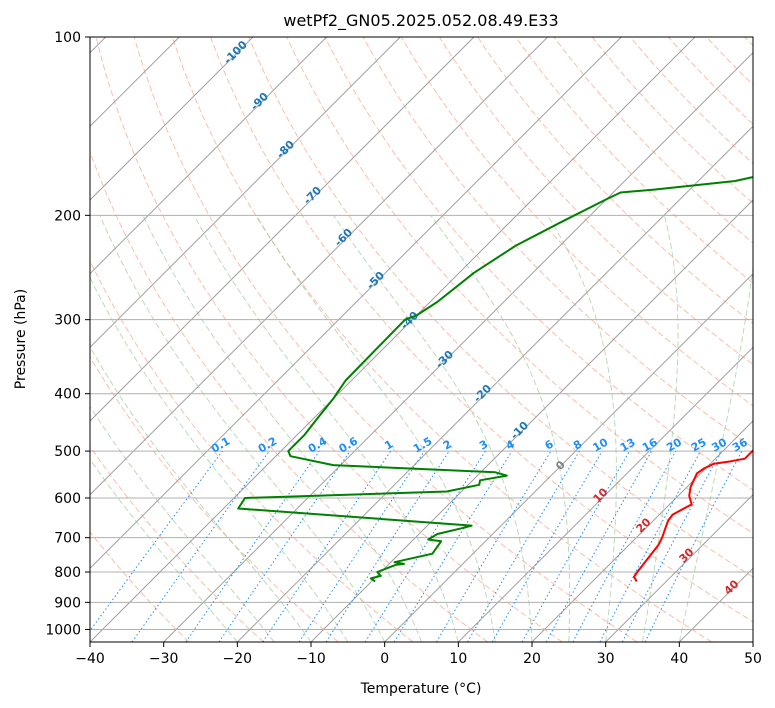 This screenshot has height=708, width=775. I want to click on y-tick-label: 500, so click(67, 452).